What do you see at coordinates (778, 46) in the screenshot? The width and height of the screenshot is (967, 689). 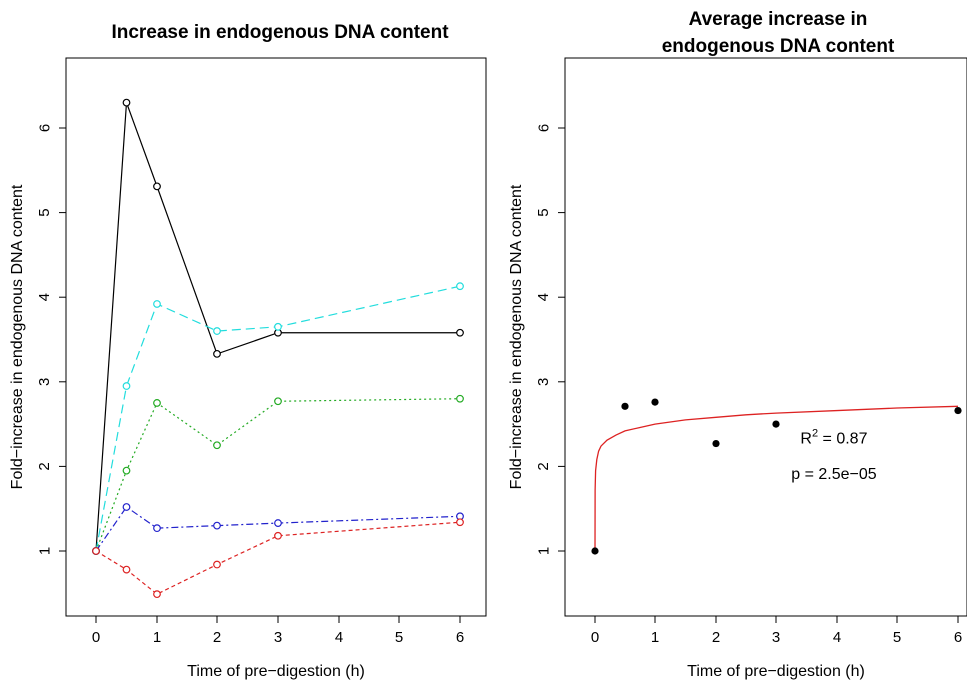 I see `chart-title-line: endogenous DNA content` at bounding box center [778, 46].